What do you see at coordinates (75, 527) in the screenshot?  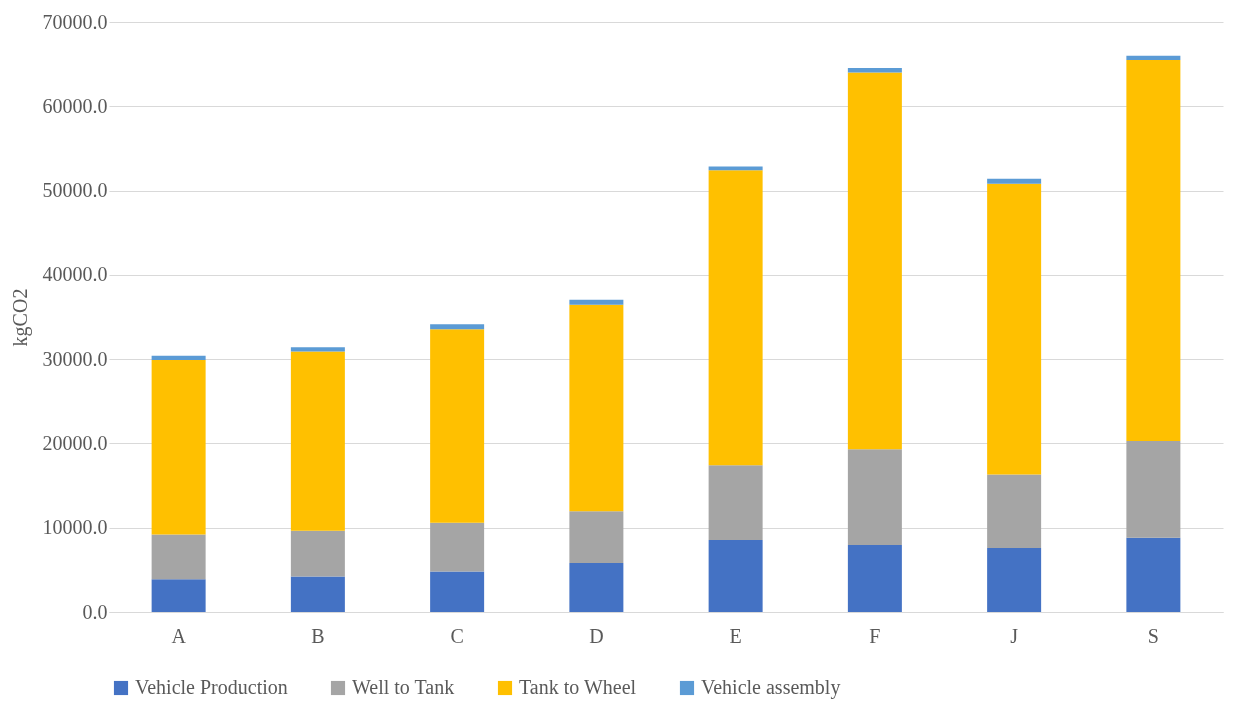 I see `y-tick-label: 10000.0` at bounding box center [75, 527].